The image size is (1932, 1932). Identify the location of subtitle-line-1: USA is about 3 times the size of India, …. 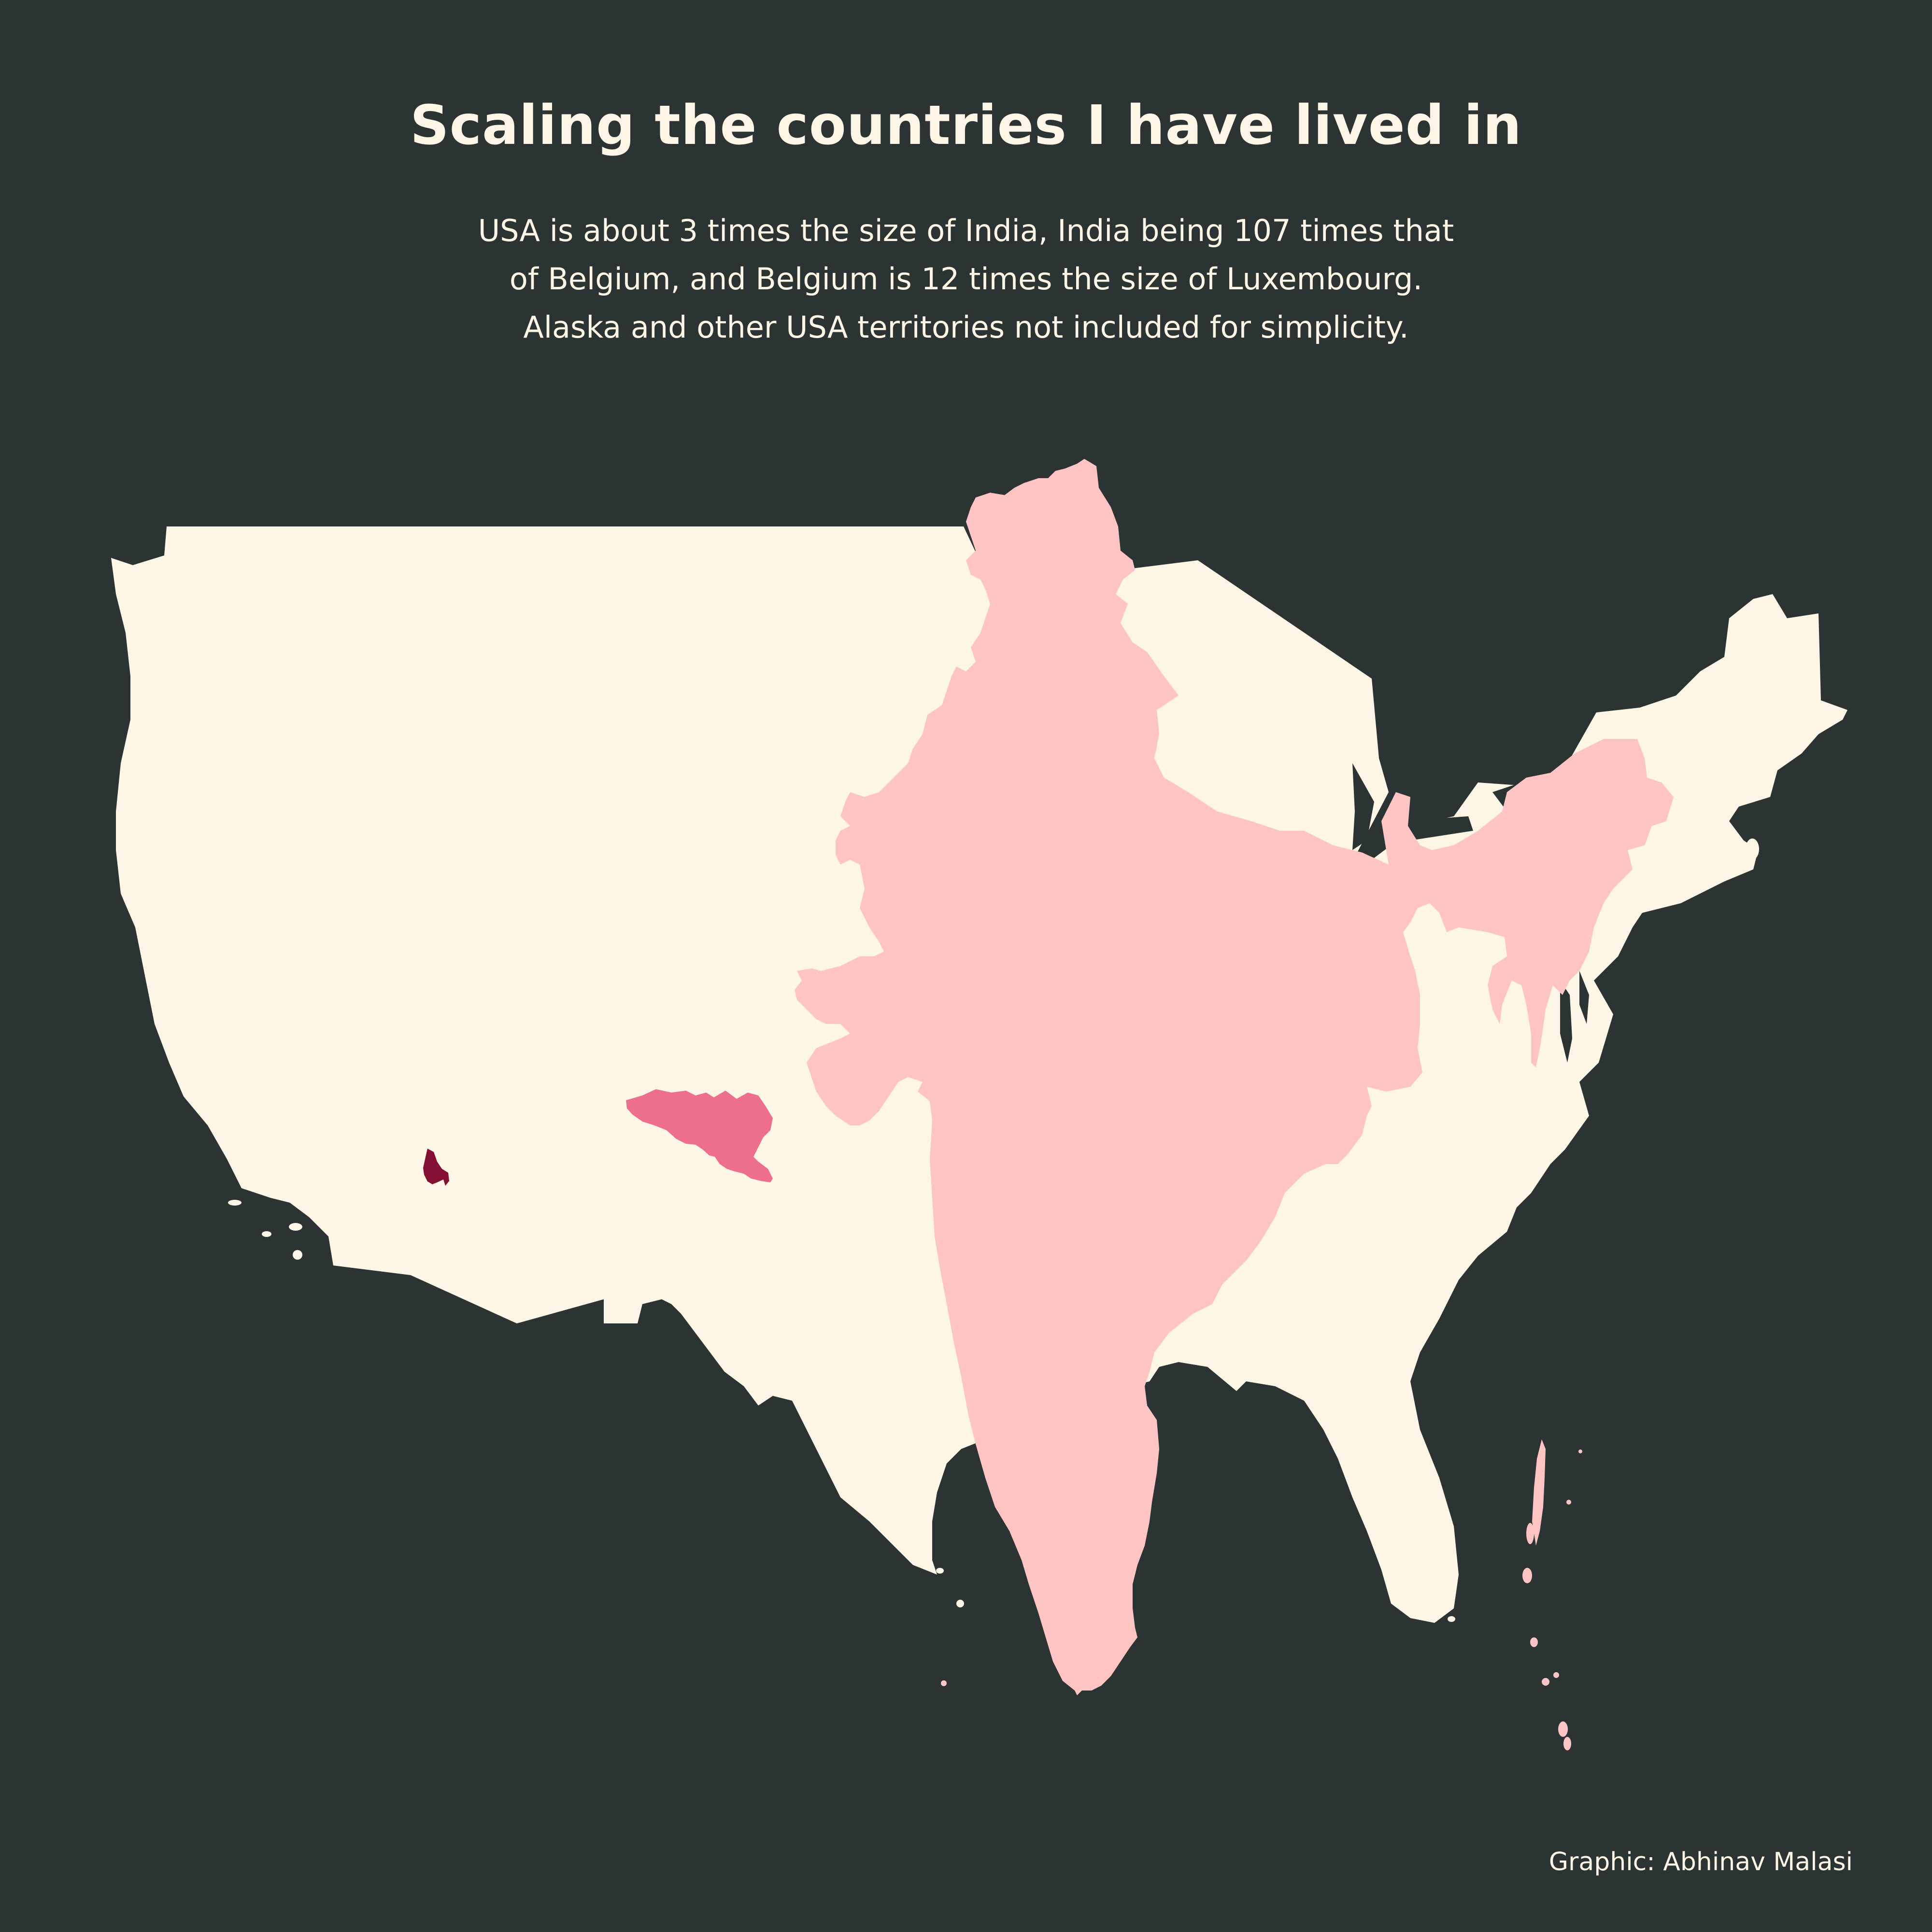
(966, 230).